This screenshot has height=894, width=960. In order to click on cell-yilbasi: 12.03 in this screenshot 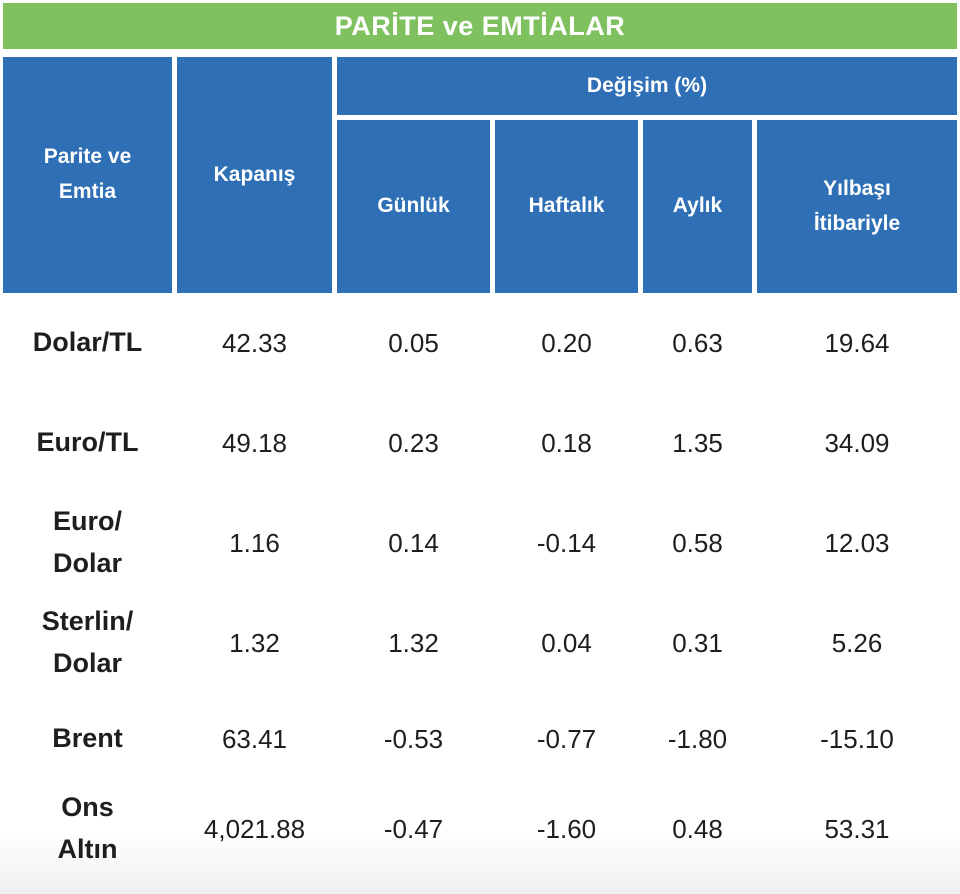, I will do `click(857, 542)`.